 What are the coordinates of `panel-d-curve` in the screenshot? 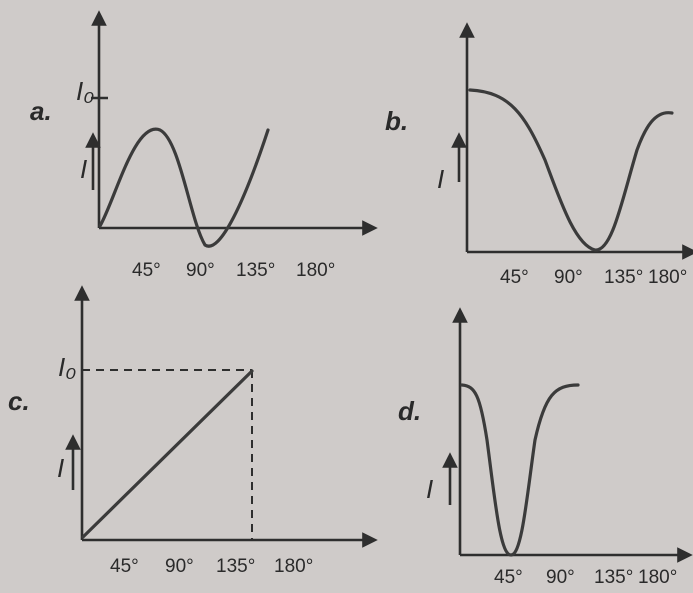 It's located at (520, 470).